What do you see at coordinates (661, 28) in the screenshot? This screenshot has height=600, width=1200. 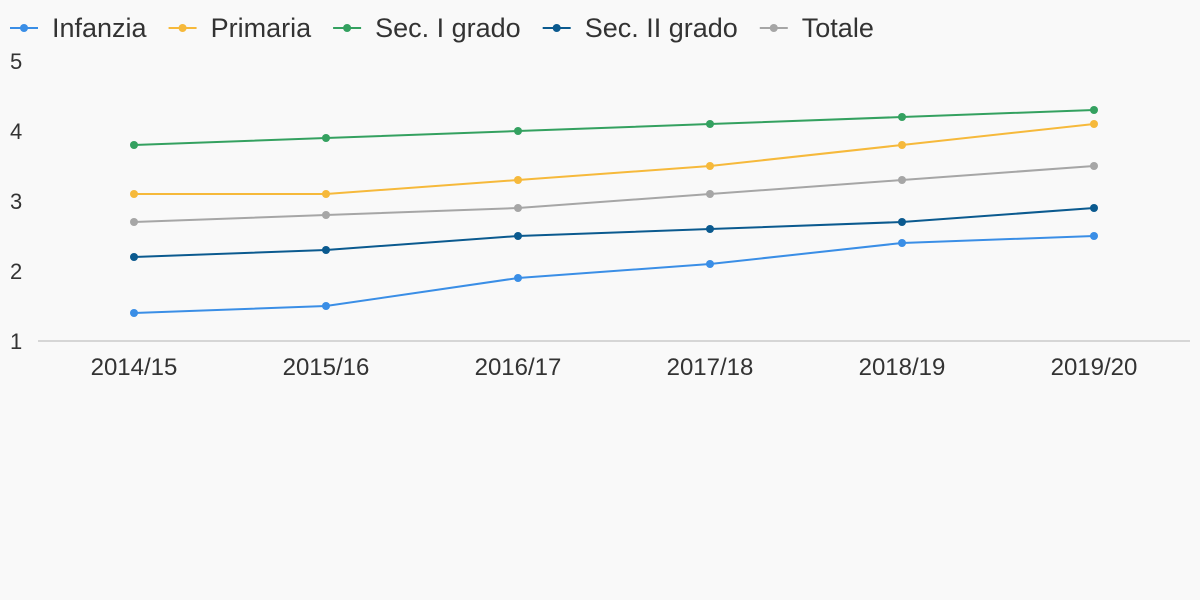 I see `legend-label: Sec. II grado` at bounding box center [661, 28].